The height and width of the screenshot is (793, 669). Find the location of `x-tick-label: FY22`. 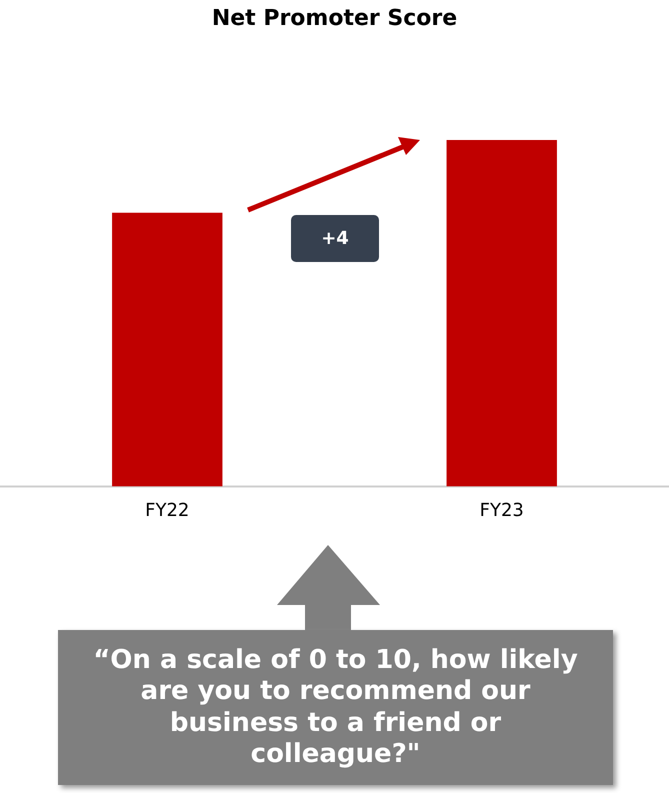

x-tick-label: FY22 is located at coordinates (167, 510).